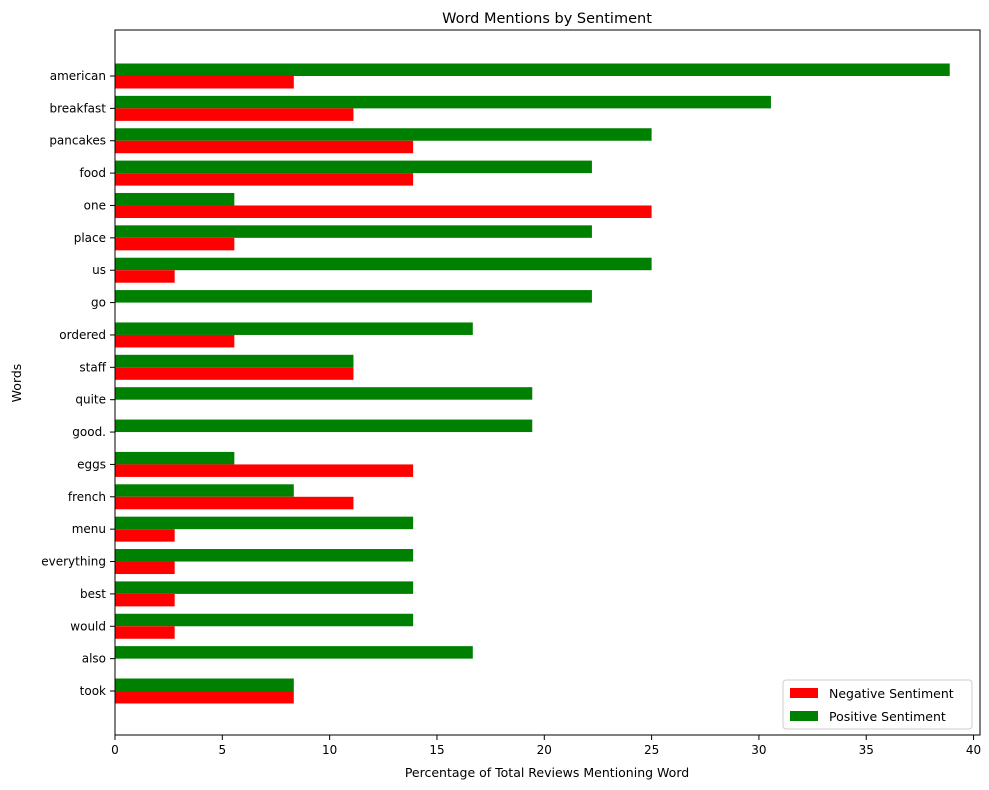 This screenshot has width=989, height=790. Describe the element at coordinates (324, 393) in the screenshot. I see `bar-positive-quite` at that location.